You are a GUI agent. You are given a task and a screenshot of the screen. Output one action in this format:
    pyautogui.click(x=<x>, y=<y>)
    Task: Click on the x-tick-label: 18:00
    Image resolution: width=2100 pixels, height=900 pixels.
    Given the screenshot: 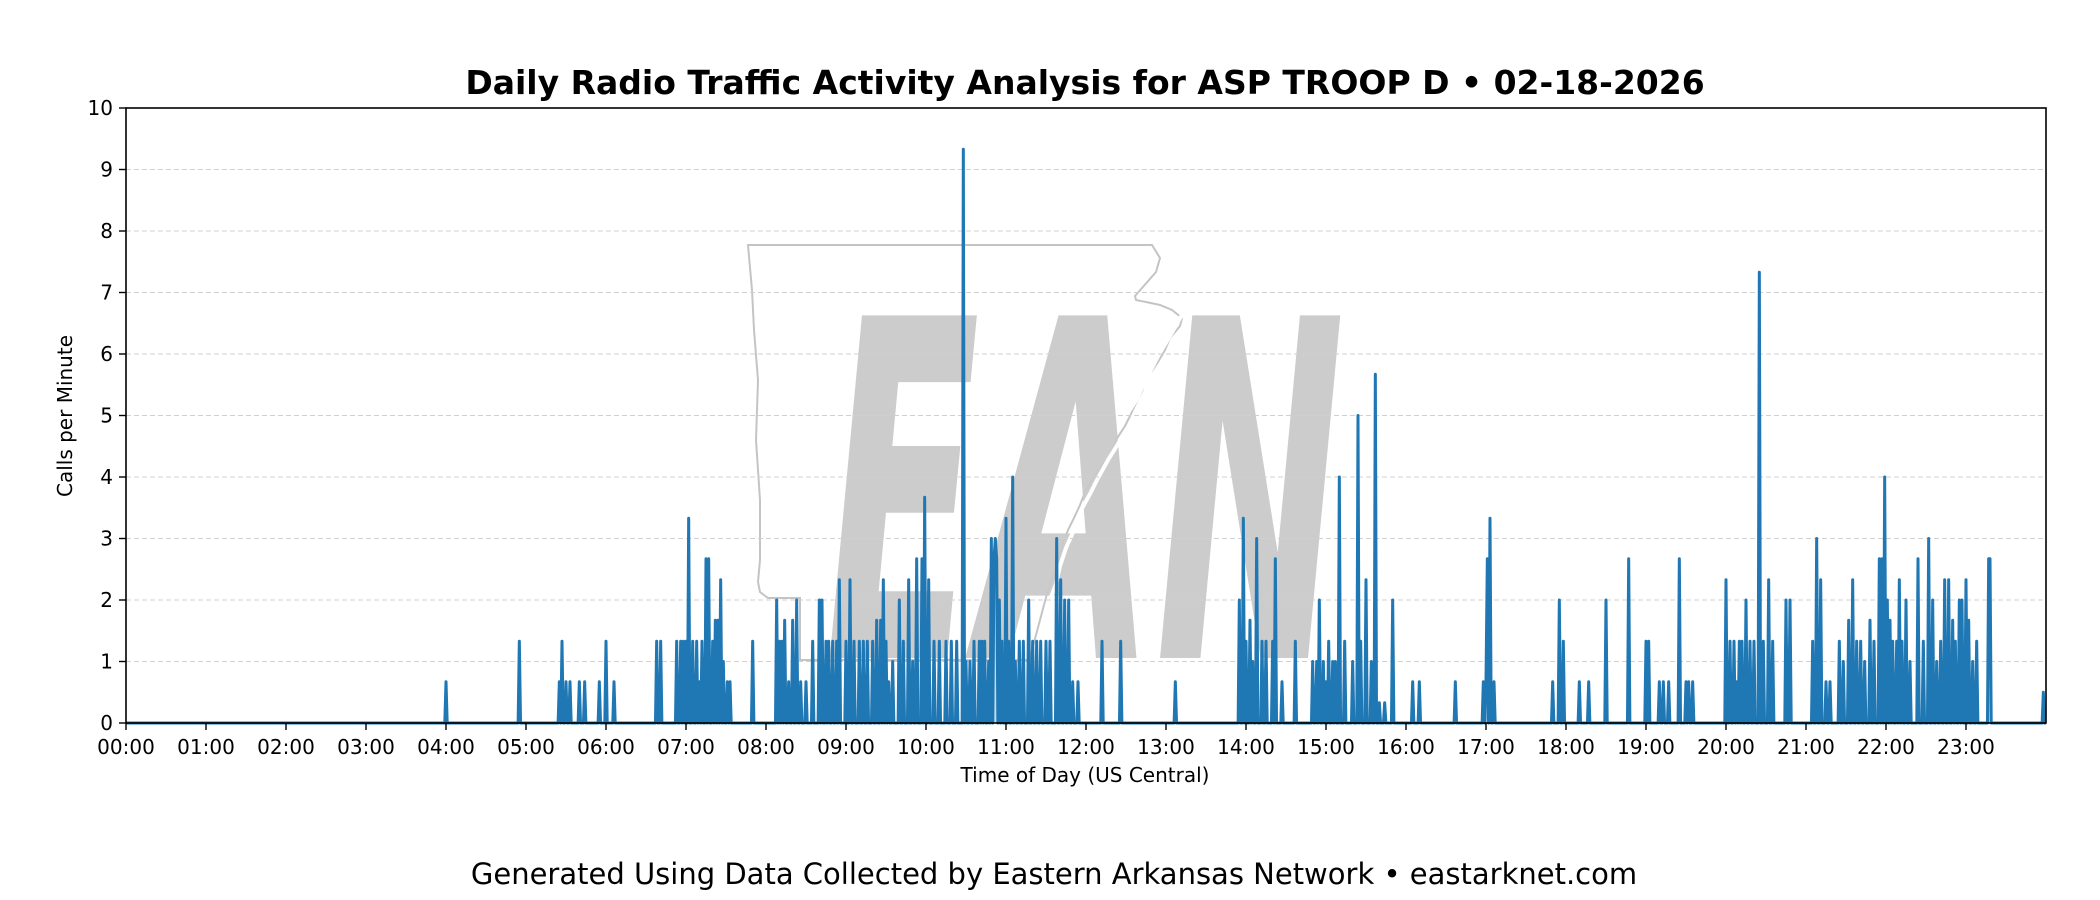 What is the action you would take?
    pyautogui.click(x=1566, y=747)
    